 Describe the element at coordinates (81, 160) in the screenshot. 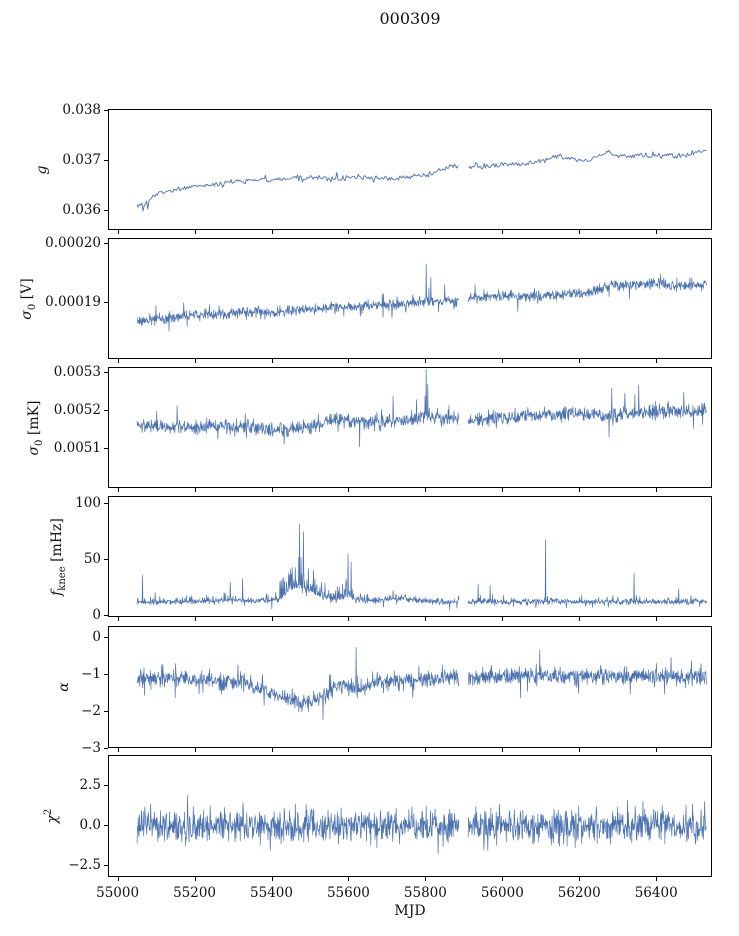

I see `y-tick-label: 0.037` at that location.